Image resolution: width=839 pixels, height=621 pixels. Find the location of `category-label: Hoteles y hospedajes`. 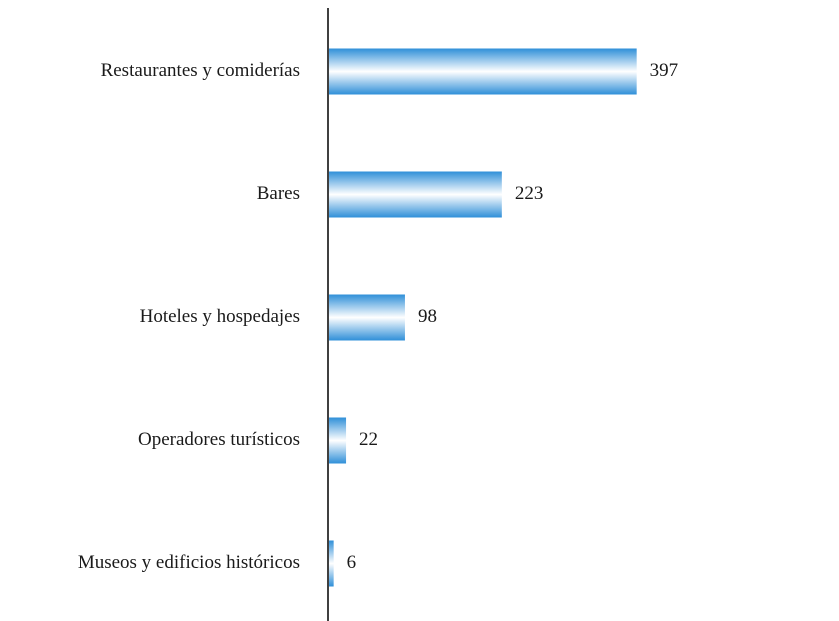

category-label: Hoteles y hospedajes is located at coordinates (220, 316).